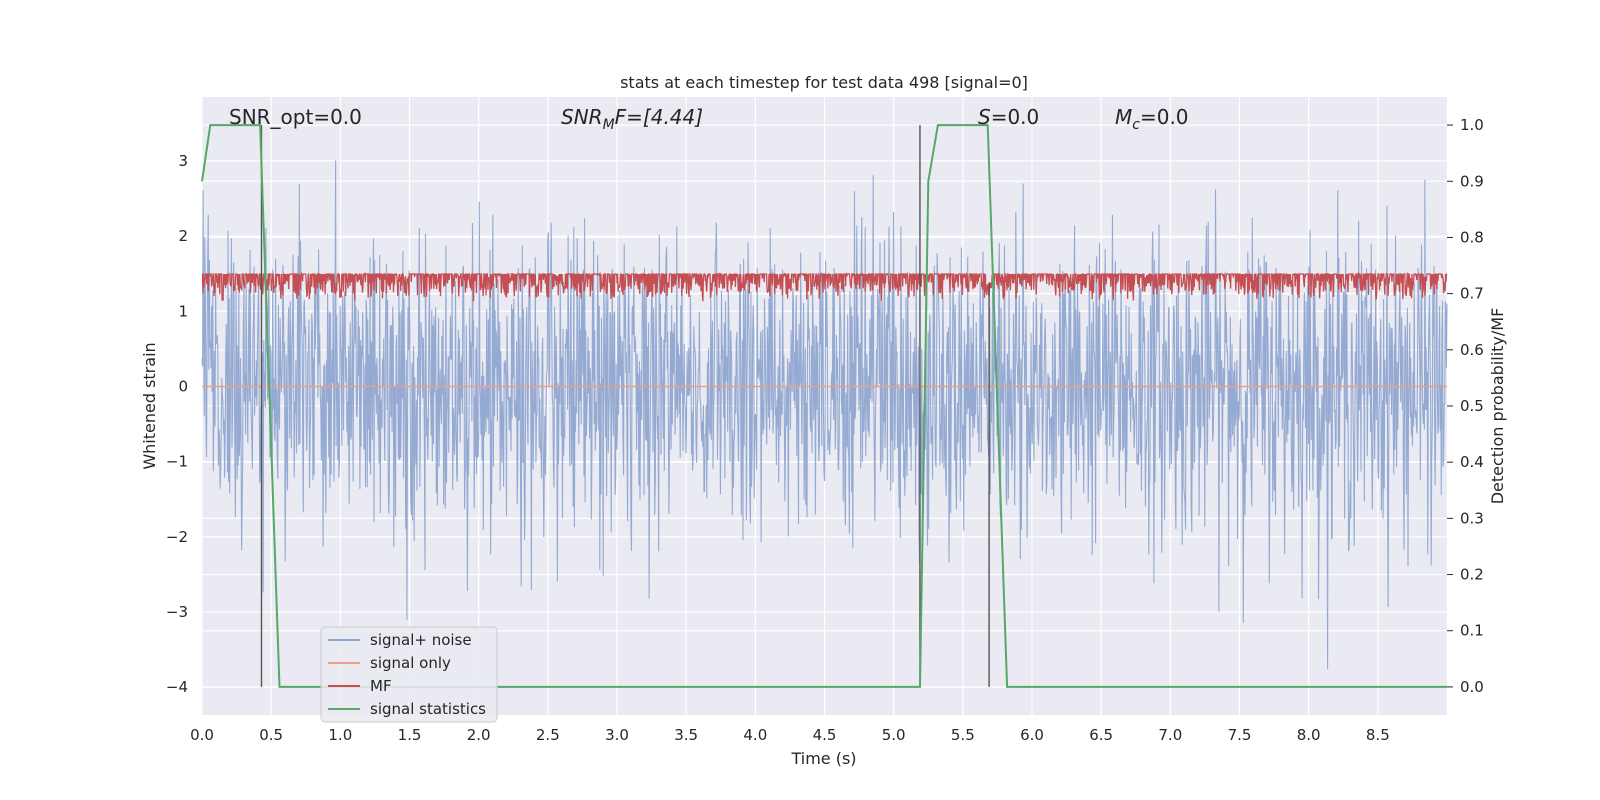 Image resolution: width=1600 pixels, height=800 pixels. Describe the element at coordinates (1472, 181) in the screenshot. I see `y2-tick-label: 0.9` at that location.